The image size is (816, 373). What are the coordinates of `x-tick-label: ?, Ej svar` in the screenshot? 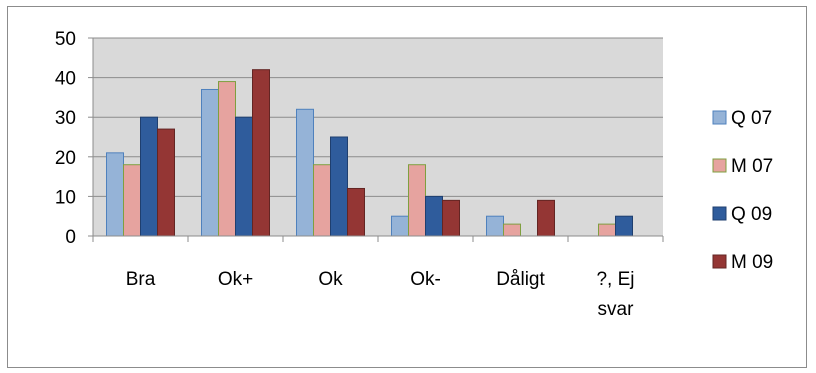 It's located at (615, 294).